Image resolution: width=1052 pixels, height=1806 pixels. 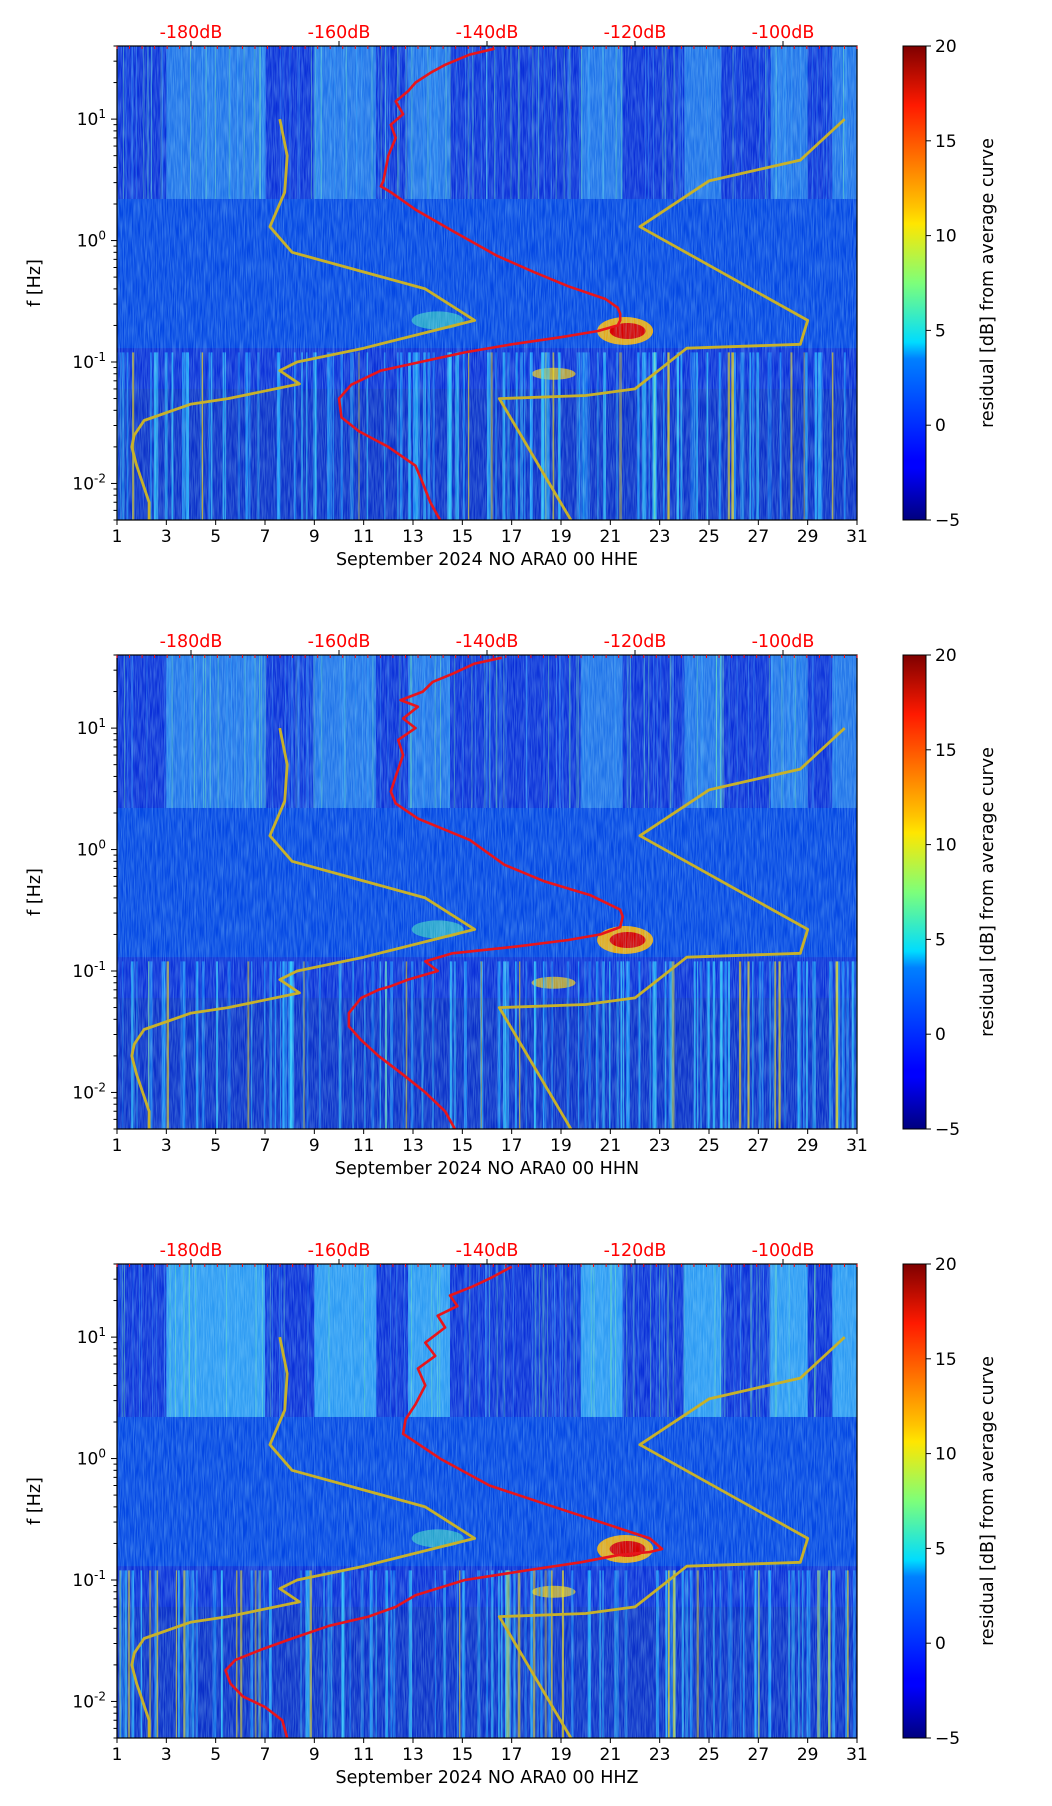 What do you see at coordinates (166, 1146) in the screenshot?
I see `x-tick-label: 3` at bounding box center [166, 1146].